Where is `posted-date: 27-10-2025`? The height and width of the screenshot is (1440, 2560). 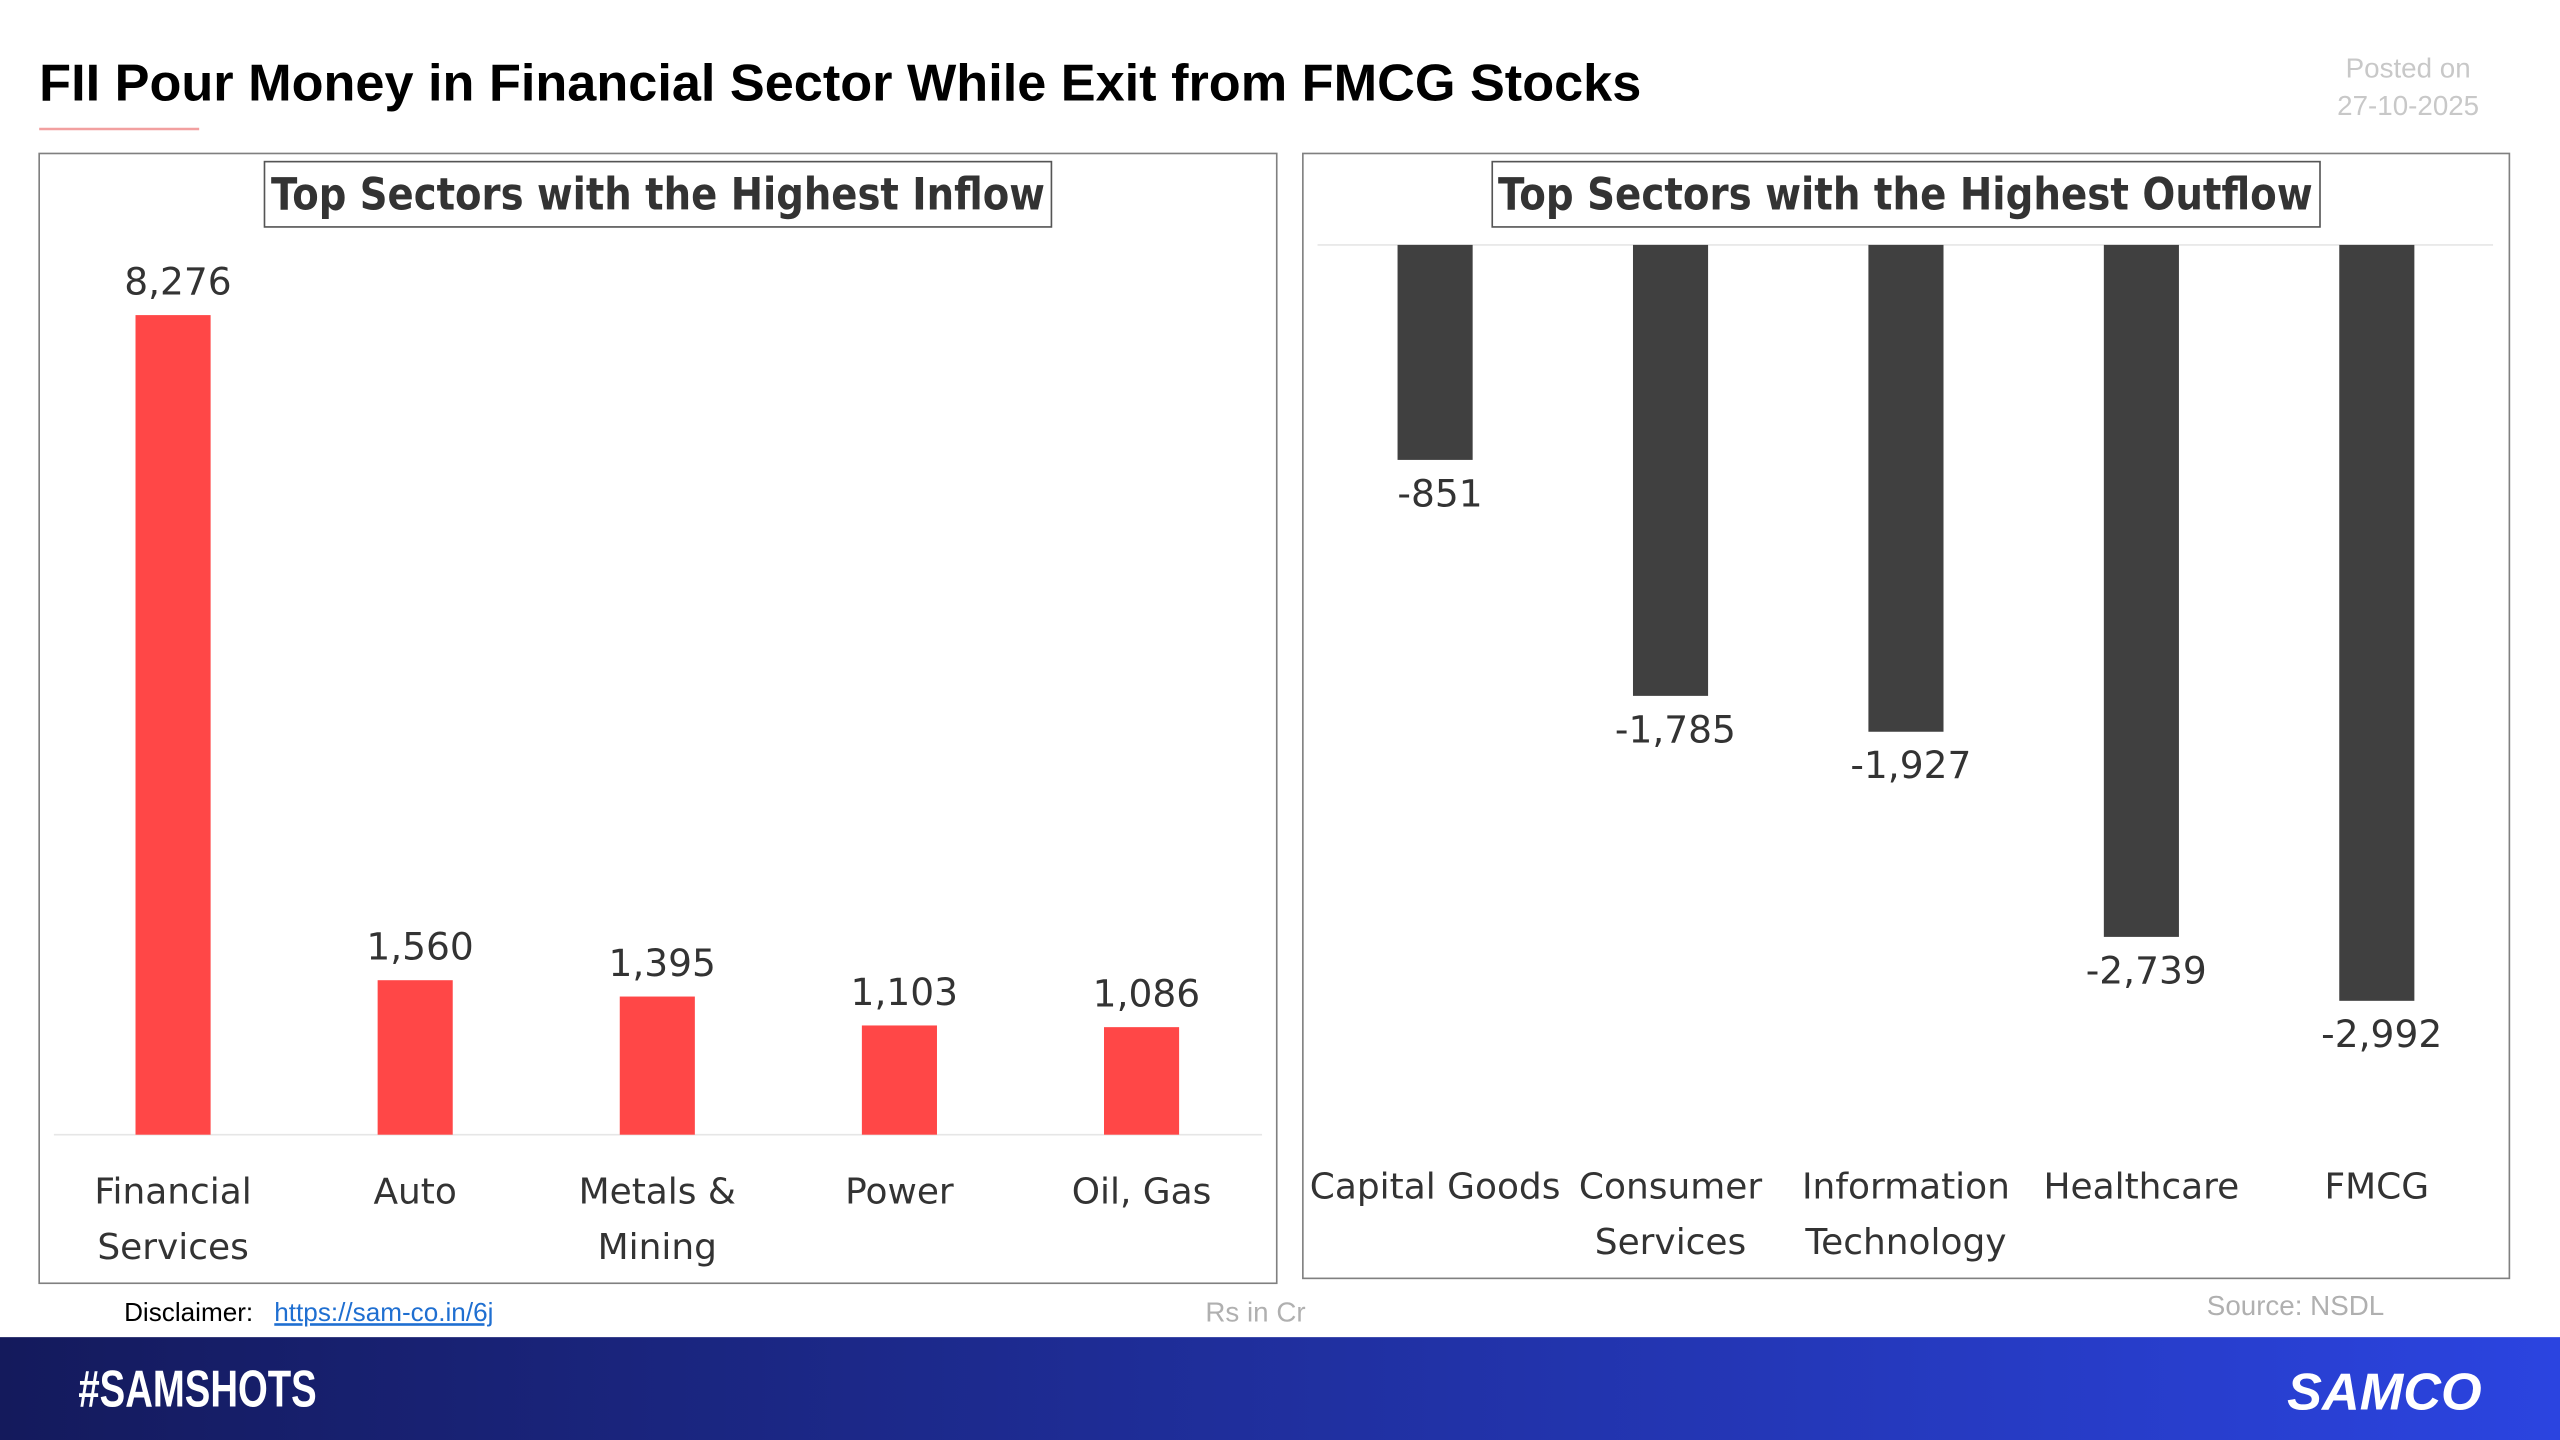
posted-date: 27-10-2025 is located at coordinates (2408, 105).